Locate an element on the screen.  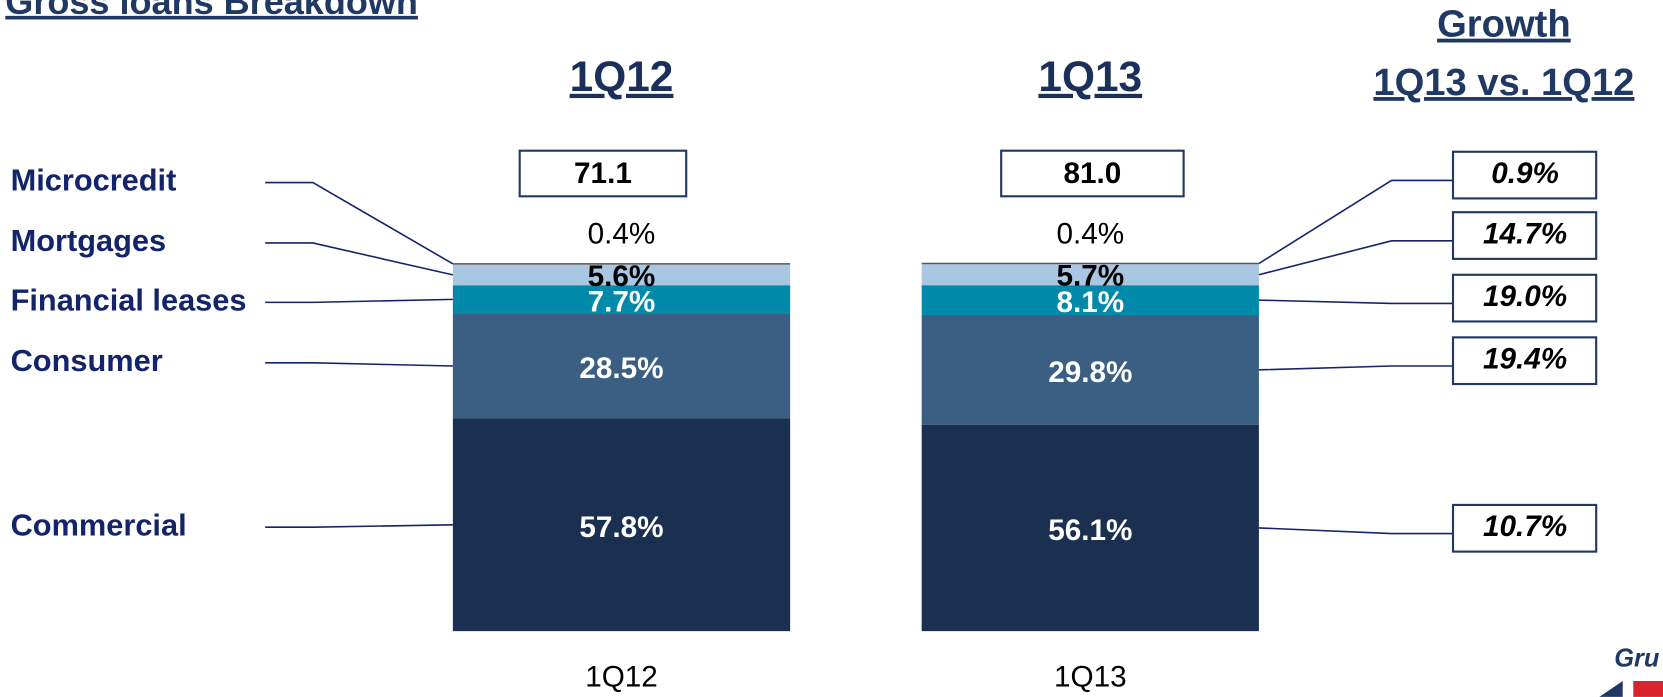
x-tick-label: 1Q12 is located at coordinates (621, 677).